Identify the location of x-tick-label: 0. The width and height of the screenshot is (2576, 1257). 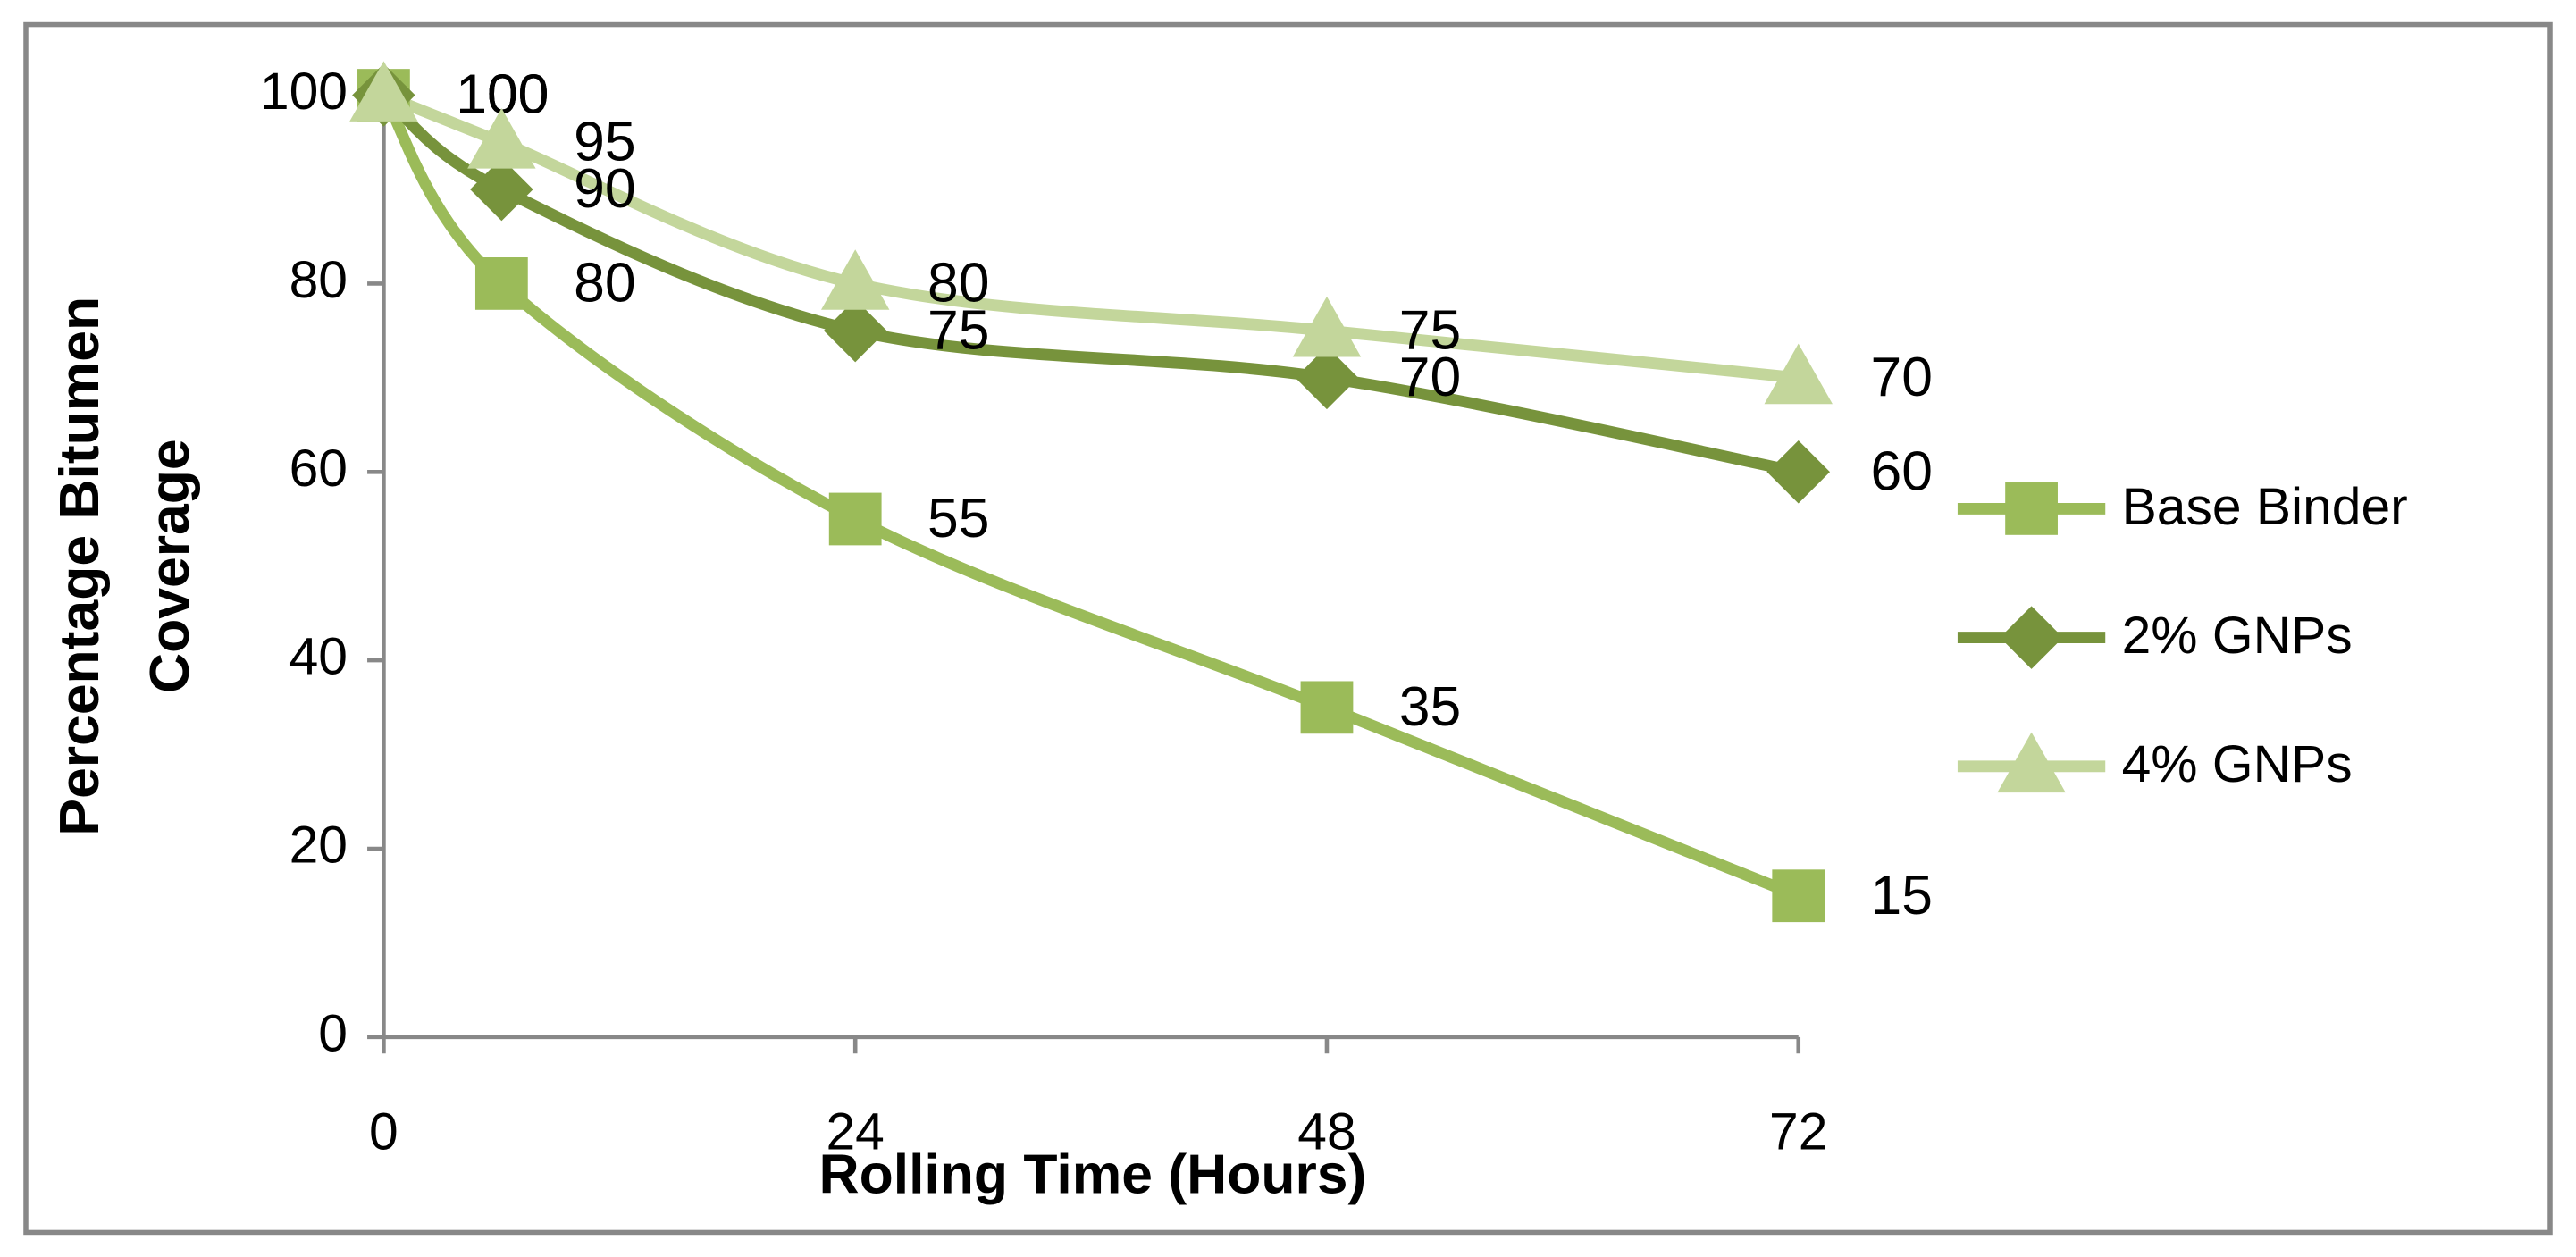
(384, 1132).